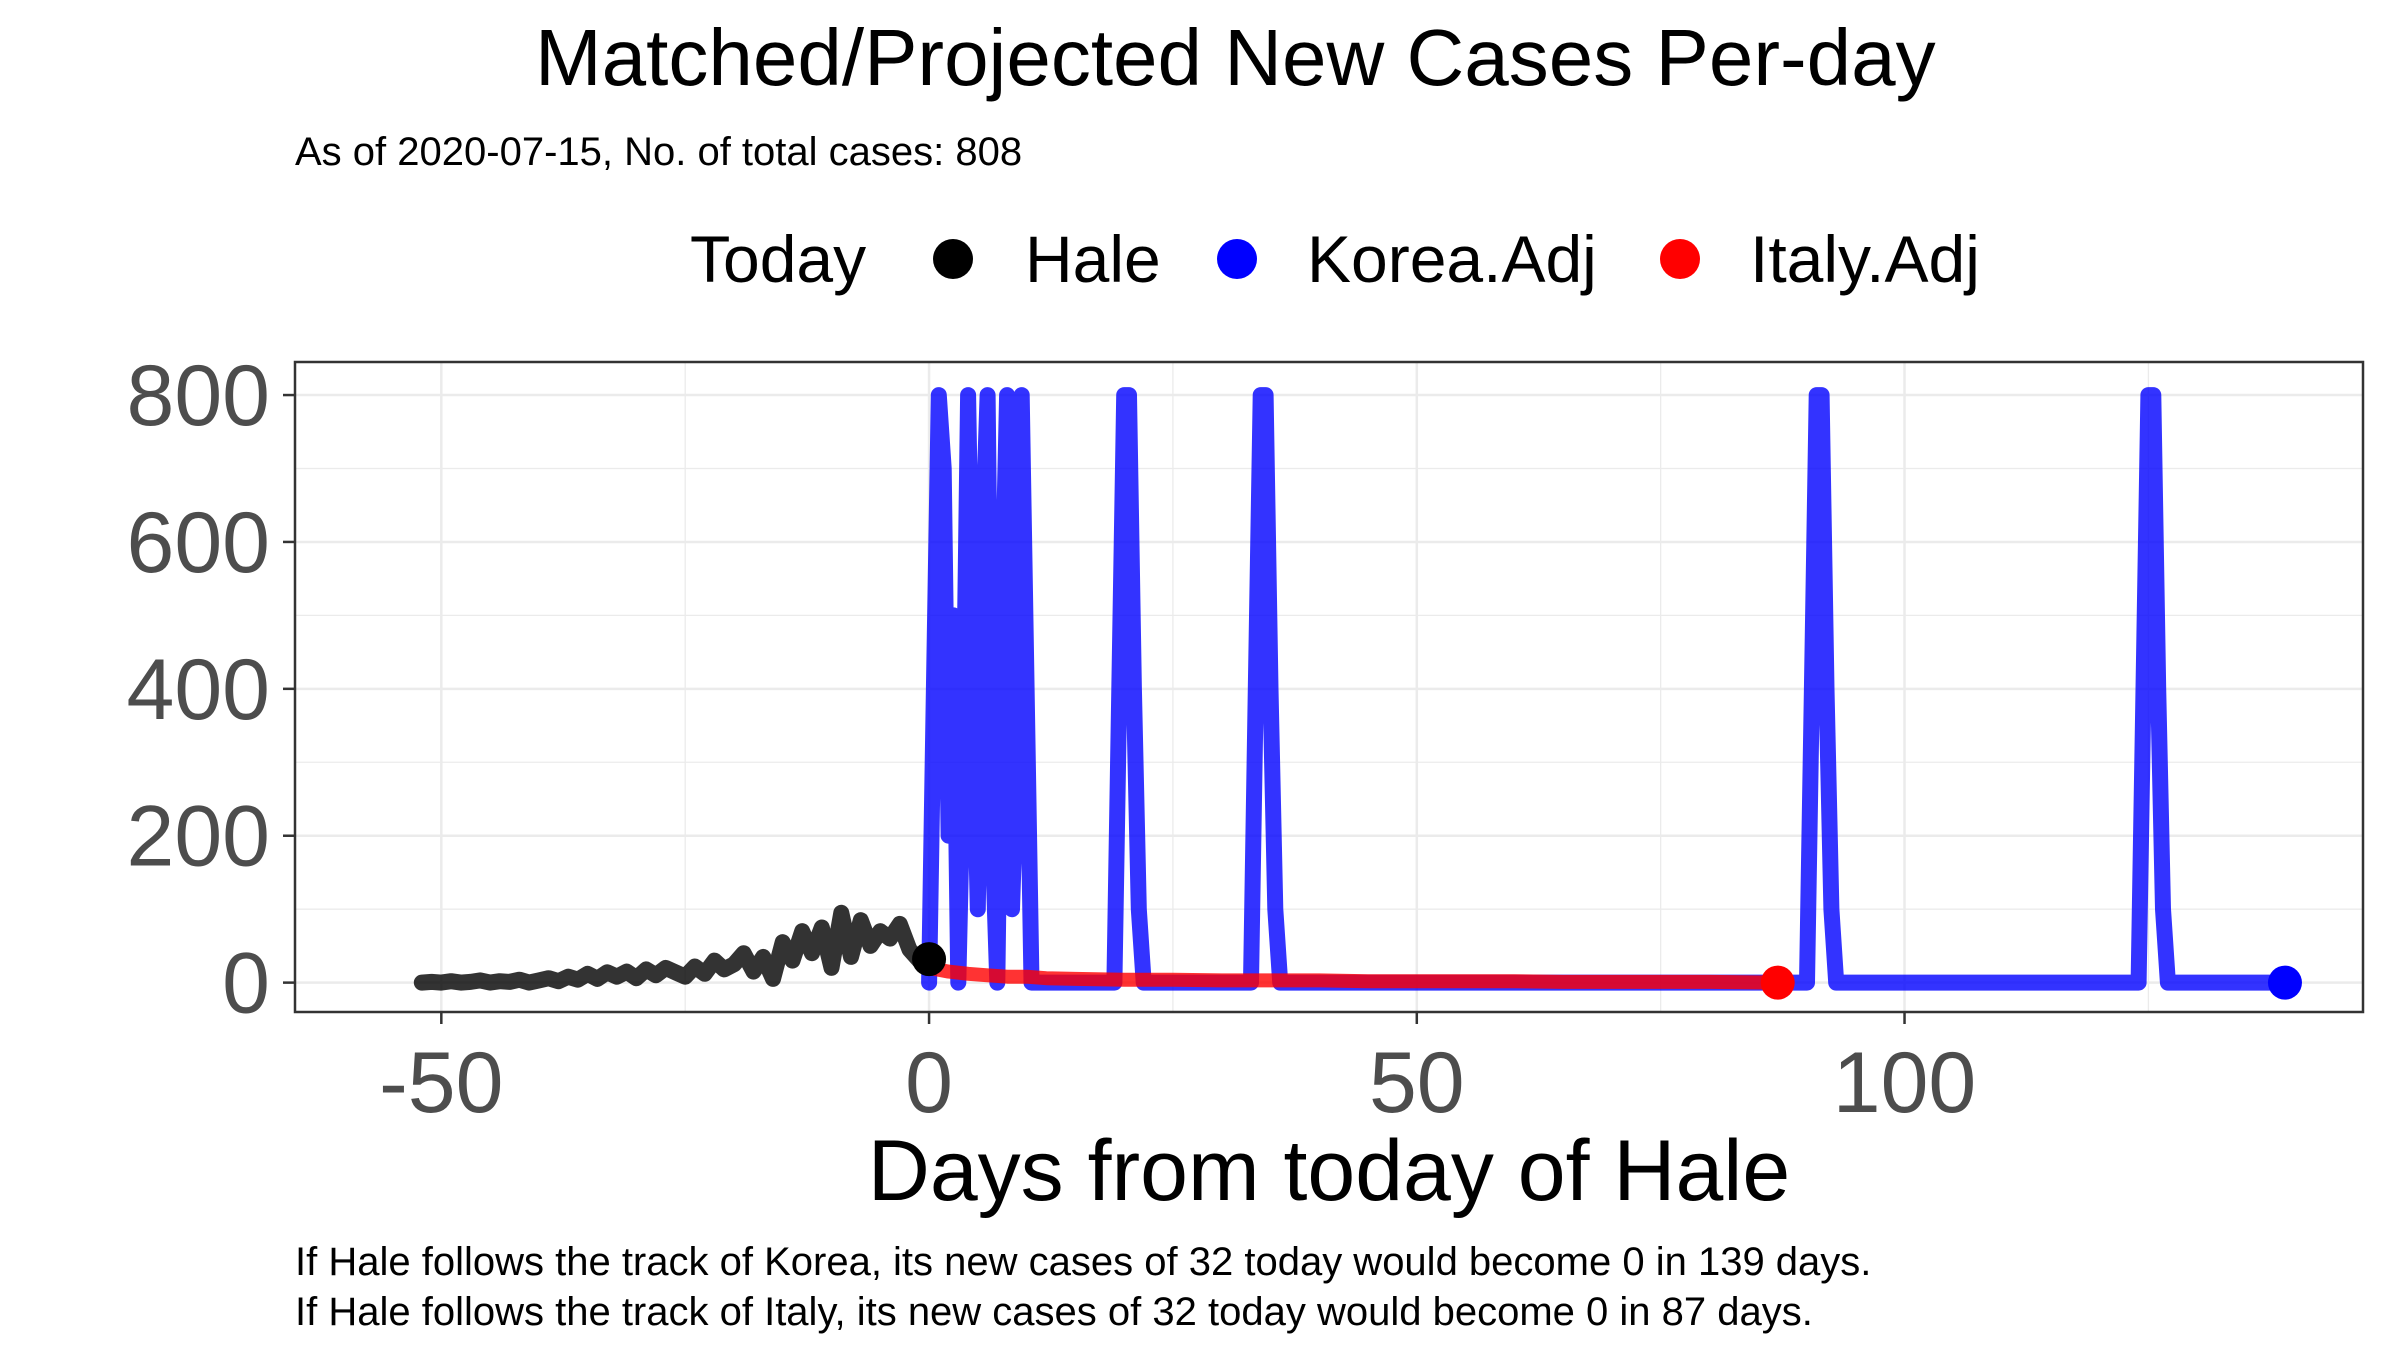 This screenshot has height=1350, width=2400. I want to click on end-point-italy-adj, so click(1777, 982).